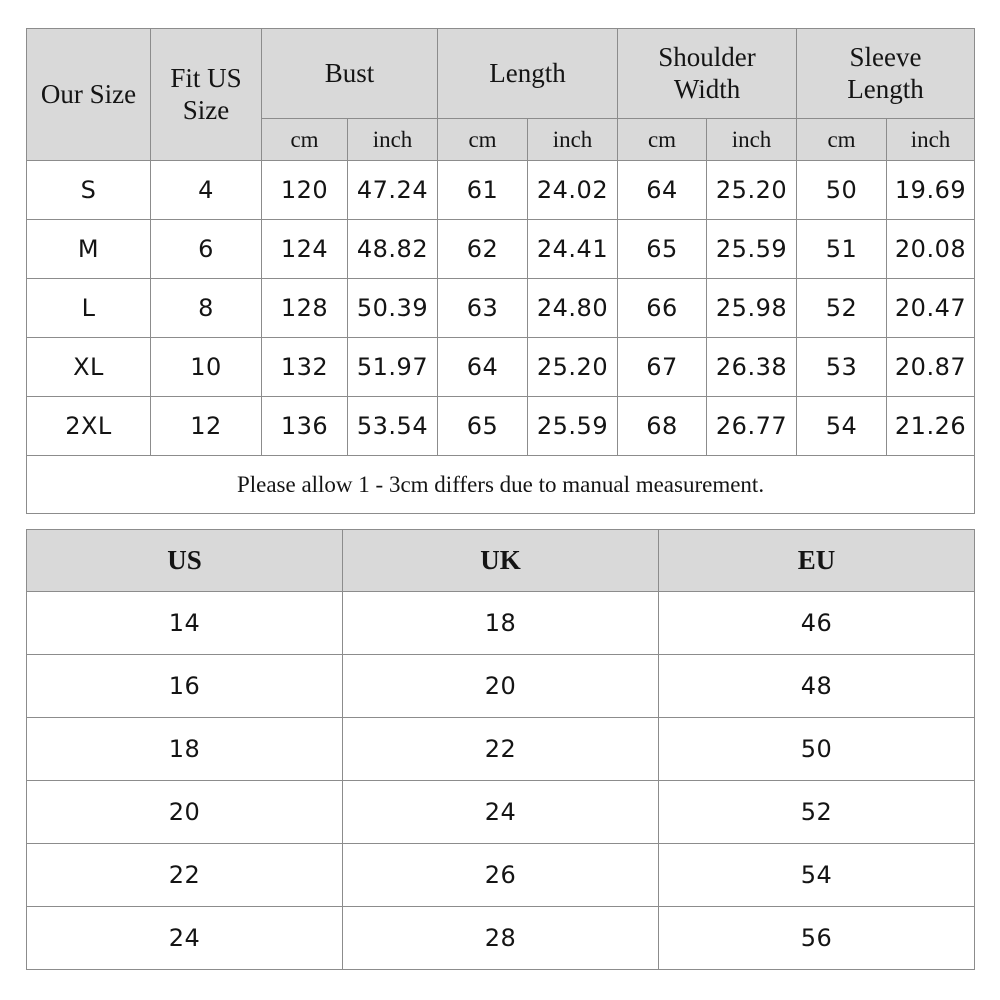 Image resolution: width=1000 pixels, height=1000 pixels. Describe the element at coordinates (816, 560) in the screenshot. I see `header-eu: EU` at that location.